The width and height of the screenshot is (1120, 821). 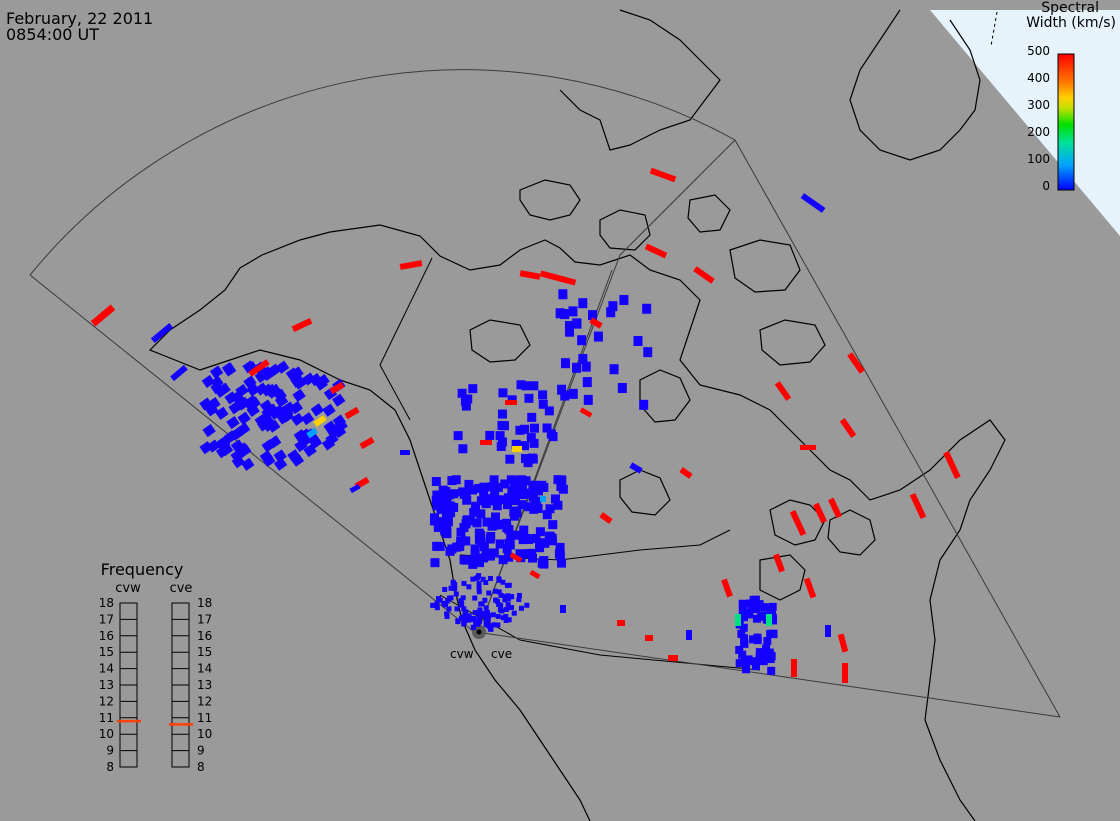 What do you see at coordinates (1038, 105) in the screenshot?
I see `colorbar-tick-label: 300` at bounding box center [1038, 105].